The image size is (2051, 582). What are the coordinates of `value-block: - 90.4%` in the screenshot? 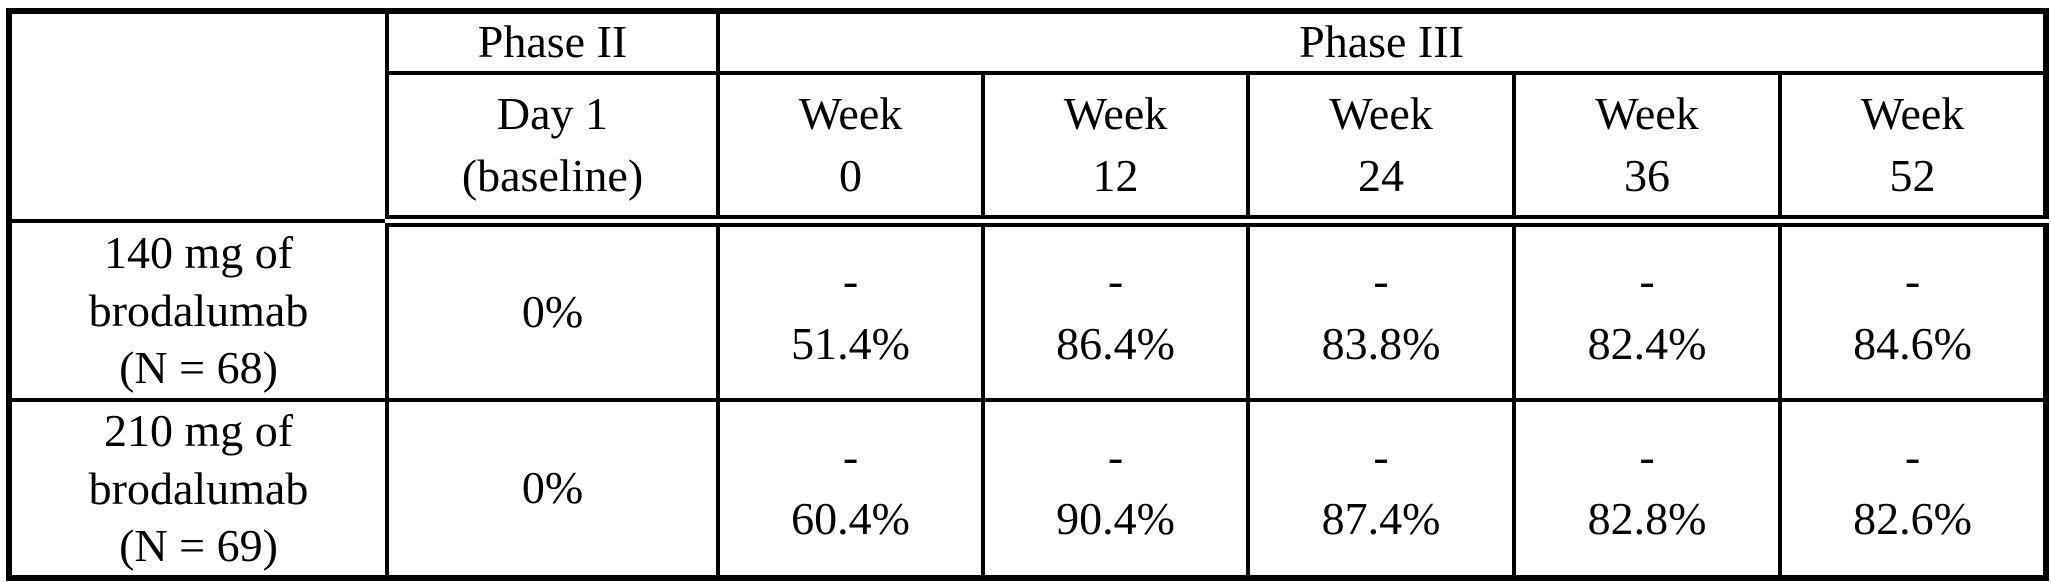 It's located at (1115, 488).